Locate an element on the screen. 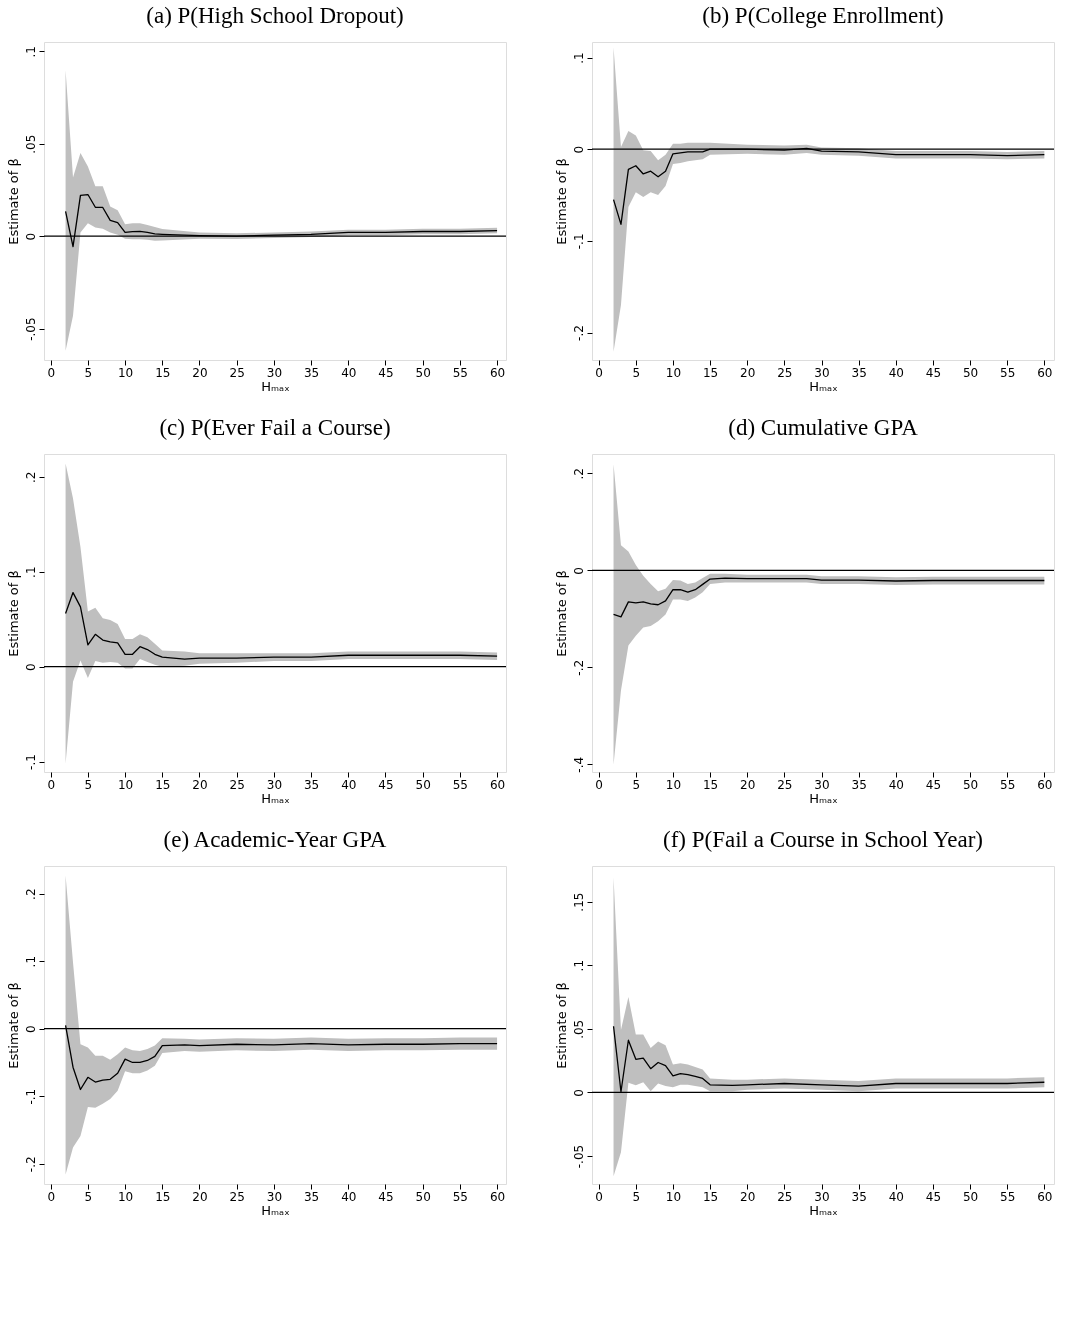 The width and height of the screenshot is (1091, 1336). chart-title: (b) P(College Enrollment) is located at coordinates (823, 15).